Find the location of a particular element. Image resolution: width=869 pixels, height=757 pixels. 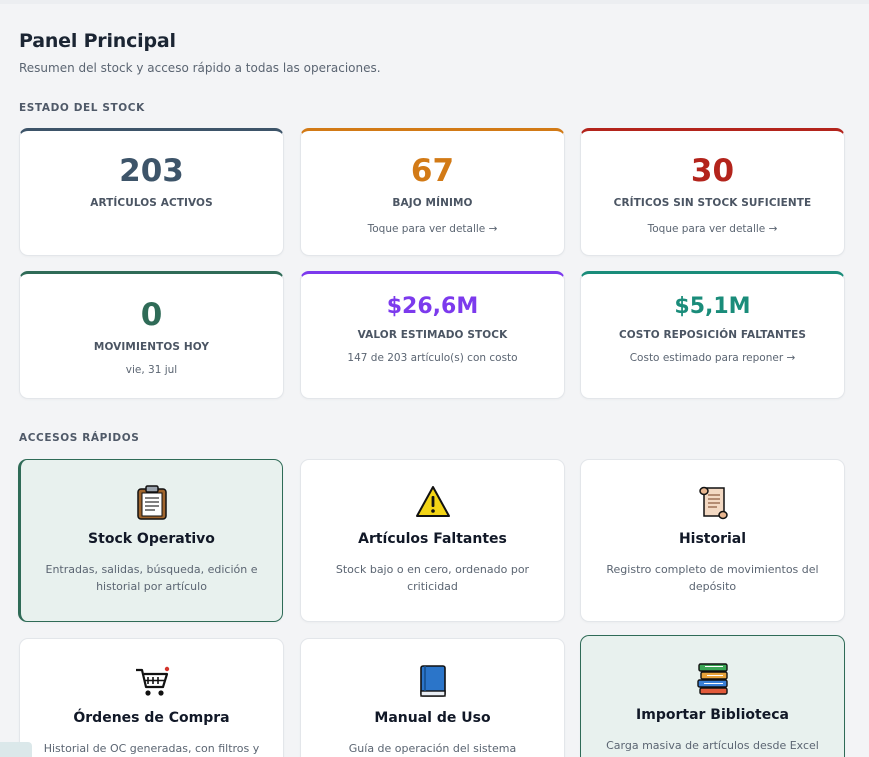

page-title: Panel Principal is located at coordinates (97, 41).